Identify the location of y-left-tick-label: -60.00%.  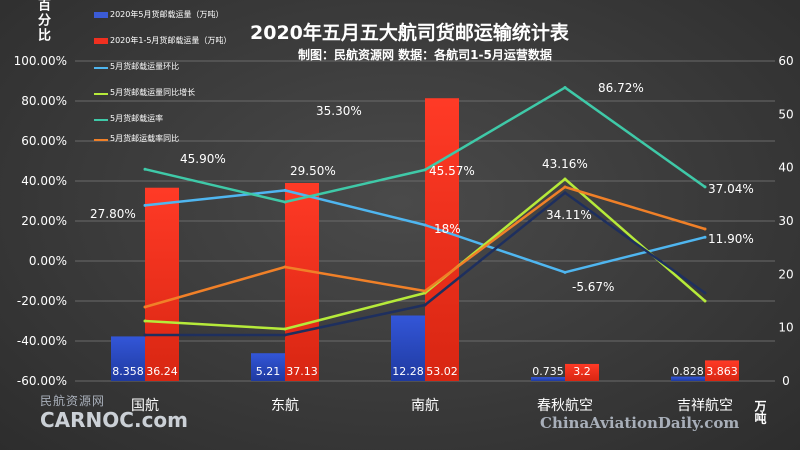
(42, 381).